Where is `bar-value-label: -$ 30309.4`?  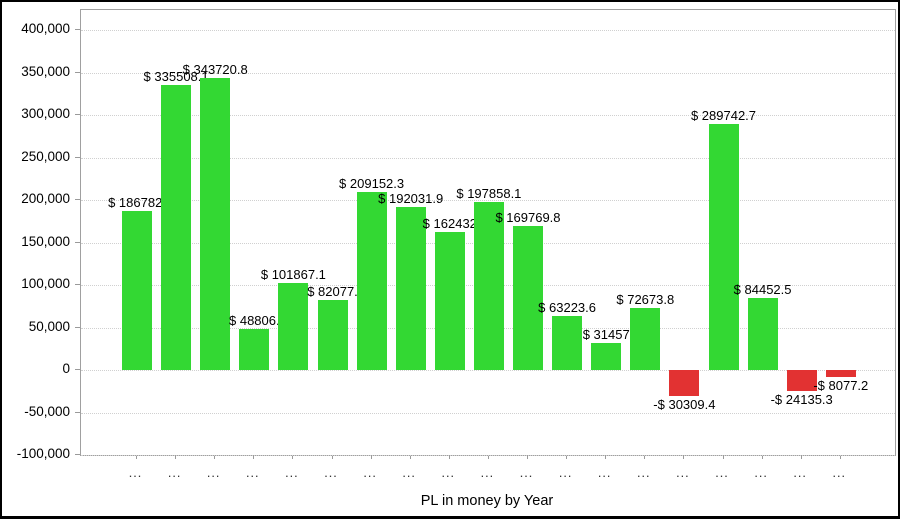 bar-value-label: -$ 30309.4 is located at coordinates (684, 404).